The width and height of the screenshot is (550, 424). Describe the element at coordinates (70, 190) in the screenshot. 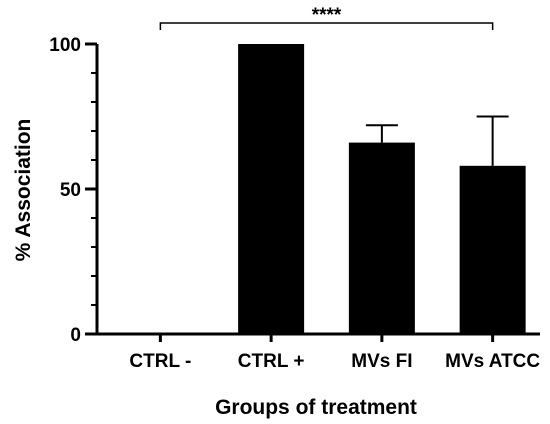

I see `y-tick-label: 50` at that location.